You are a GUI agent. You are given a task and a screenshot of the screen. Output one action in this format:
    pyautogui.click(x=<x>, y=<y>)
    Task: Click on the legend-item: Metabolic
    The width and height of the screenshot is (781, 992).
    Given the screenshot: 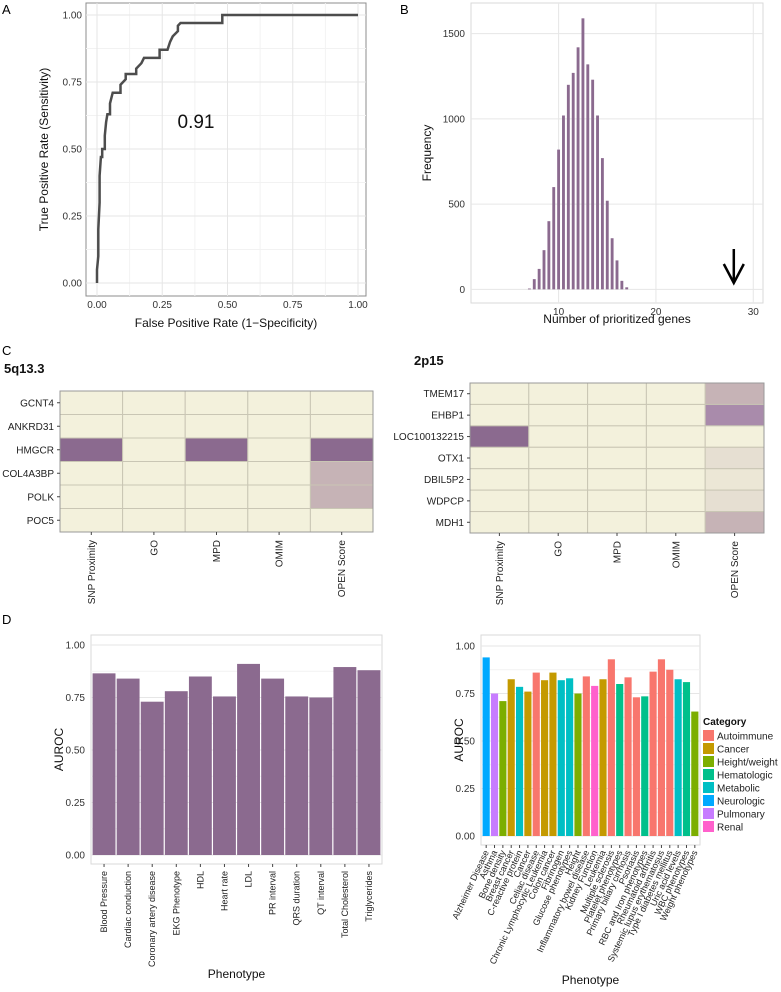 What is the action you would take?
    pyautogui.click(x=738, y=789)
    